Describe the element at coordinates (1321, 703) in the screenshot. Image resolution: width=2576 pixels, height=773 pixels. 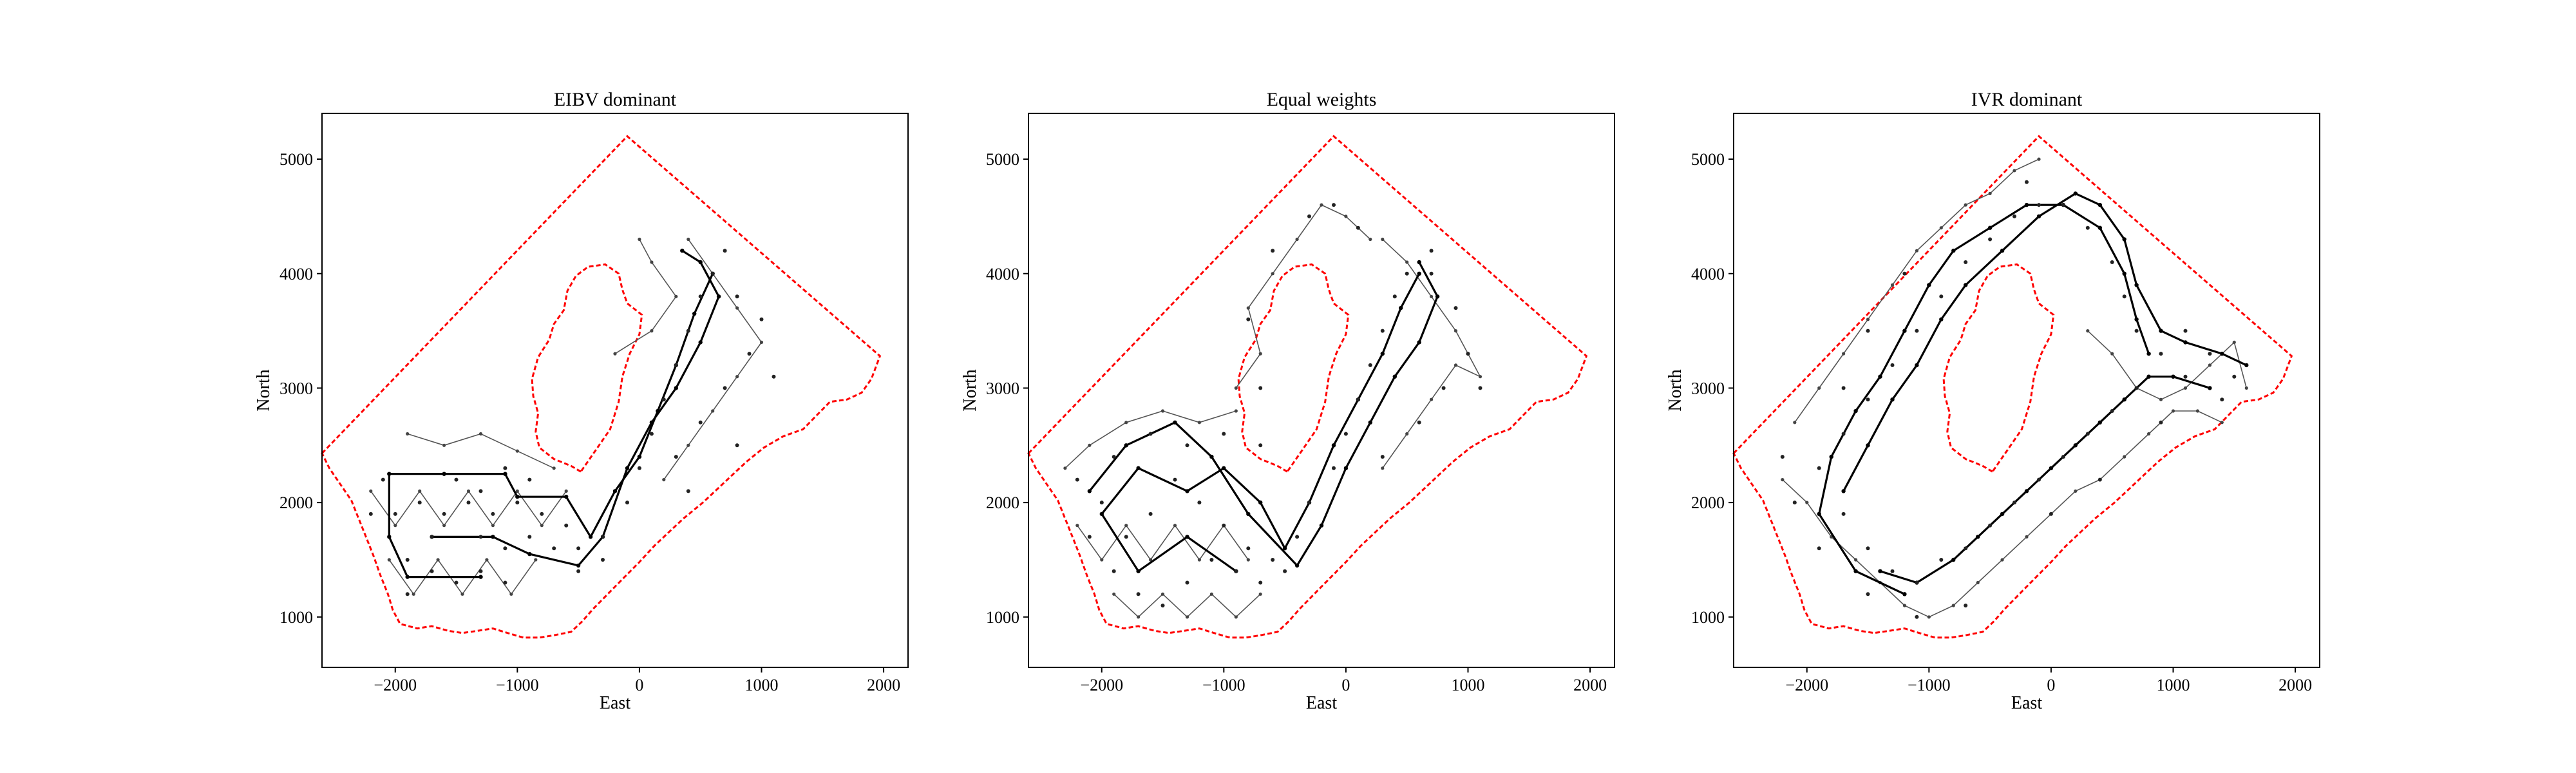
I see `x-axis-label: East` at that location.